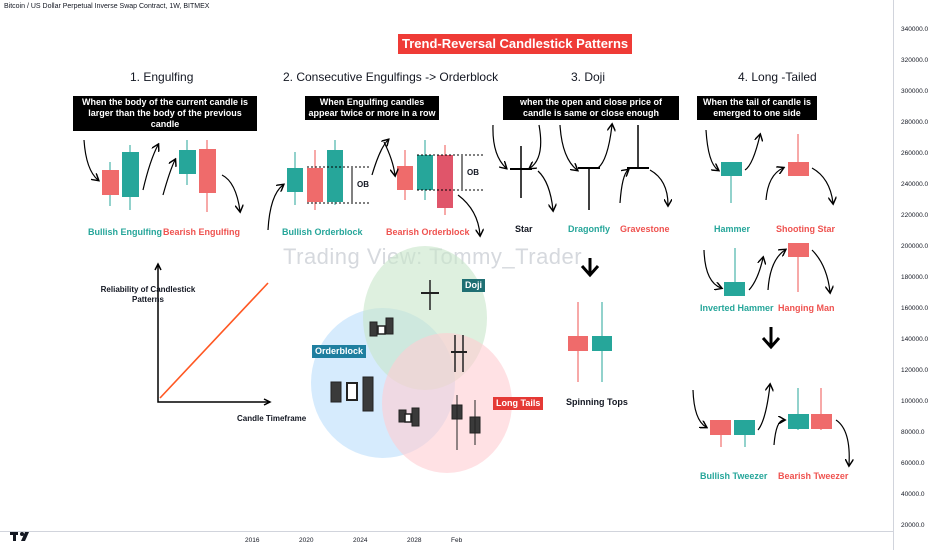  What do you see at coordinates (428, 232) in the screenshot?
I see `label-bearish-orderblock: Bearish Orderblock` at bounding box center [428, 232].